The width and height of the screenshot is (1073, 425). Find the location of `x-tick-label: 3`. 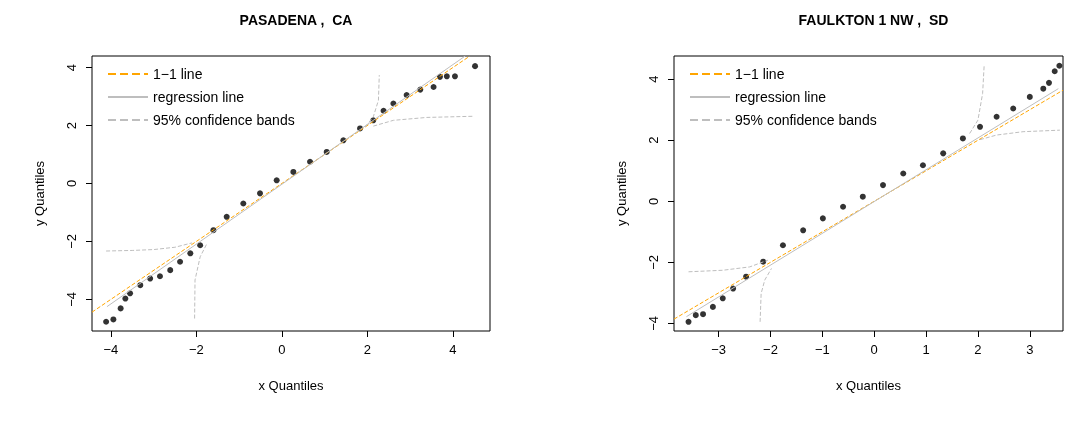

x-tick-label: 3 is located at coordinates (1030, 349).